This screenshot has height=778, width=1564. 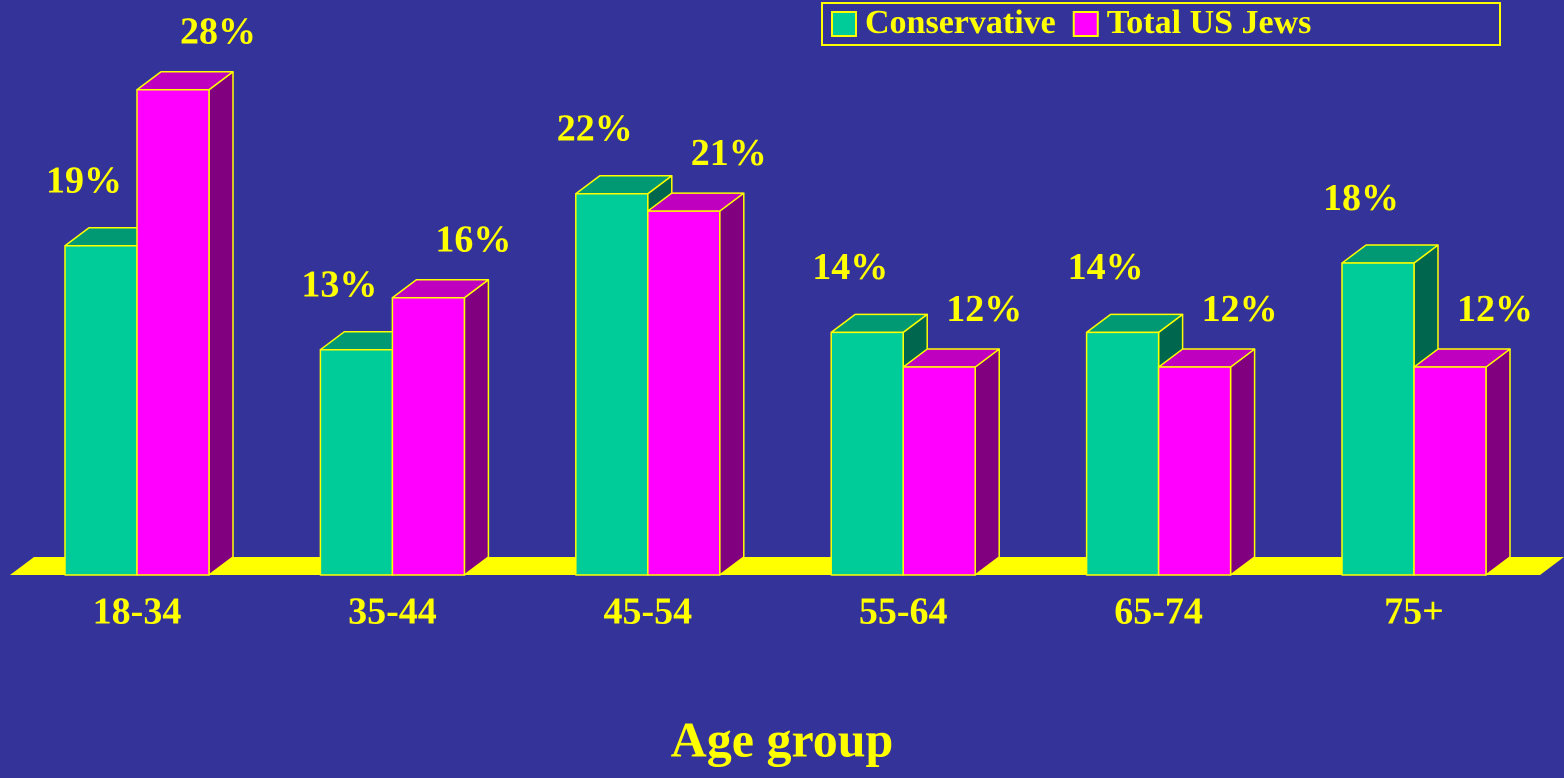 I want to click on x-tick-label: 45-54, so click(x=647, y=612).